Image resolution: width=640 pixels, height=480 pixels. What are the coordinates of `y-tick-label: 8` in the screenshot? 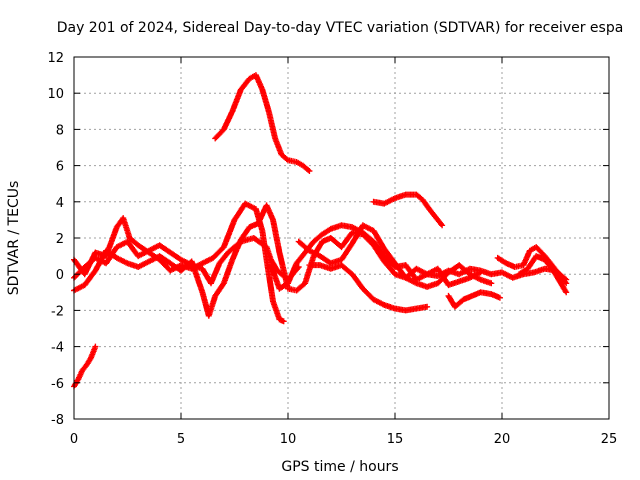 It's located at (60, 130).